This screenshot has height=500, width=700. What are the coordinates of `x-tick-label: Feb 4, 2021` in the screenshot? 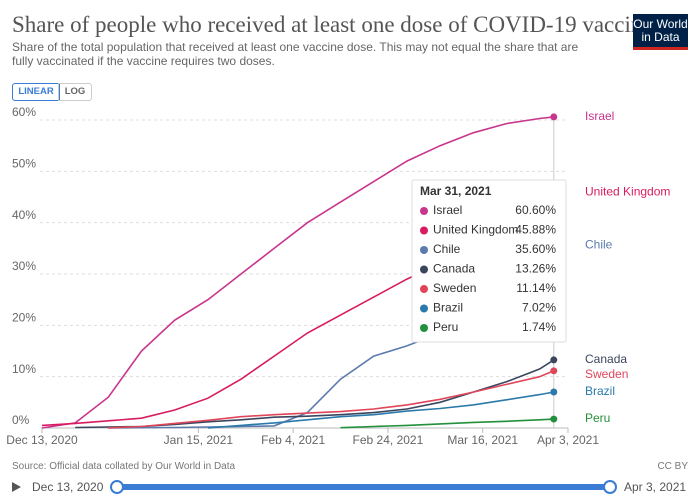 It's located at (293, 440).